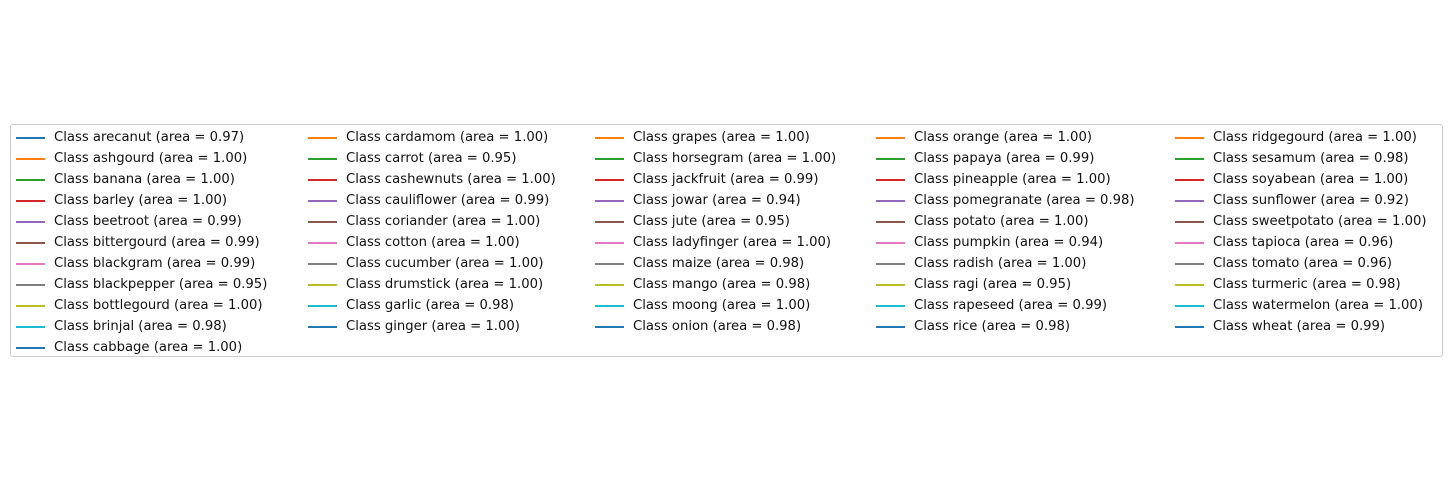 Image resolution: width=1453 pixels, height=482 pixels. I want to click on legend-entry: Class wheat (area = 0.99), so click(1305, 327).